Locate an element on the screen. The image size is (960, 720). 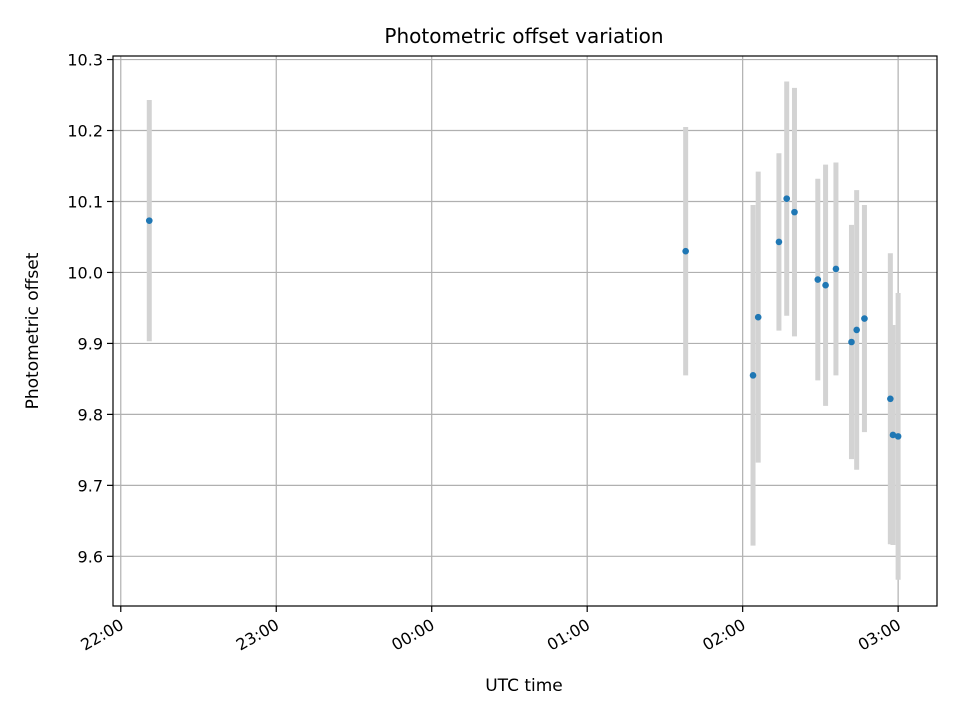
y-tick-label: 9.7 is located at coordinates (90, 485).